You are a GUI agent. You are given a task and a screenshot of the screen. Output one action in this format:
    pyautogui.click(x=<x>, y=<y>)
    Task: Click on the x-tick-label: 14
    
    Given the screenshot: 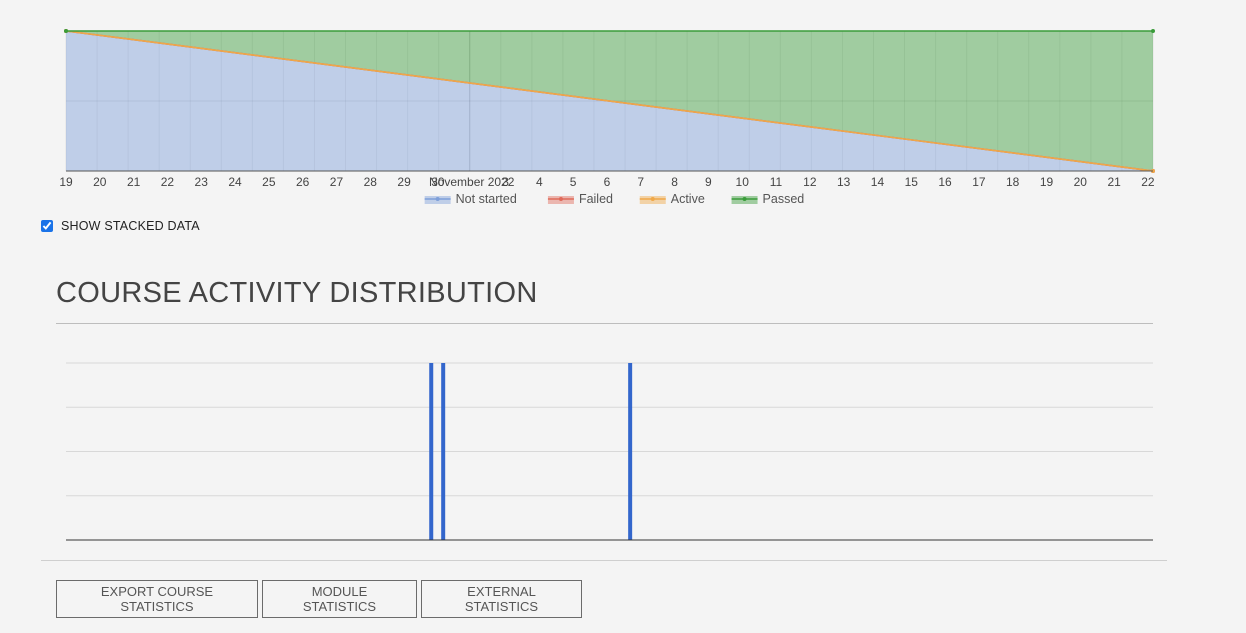 What is the action you would take?
    pyautogui.click(x=878, y=182)
    